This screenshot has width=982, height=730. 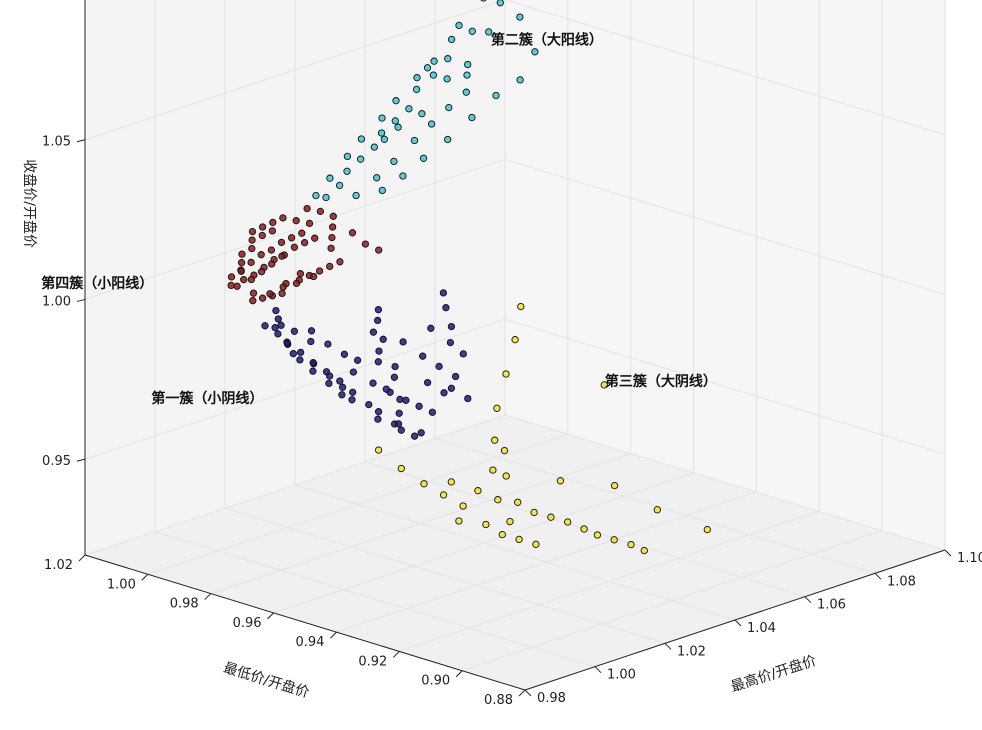 I want to click on z-tick-label: 0.95, so click(x=56, y=461).